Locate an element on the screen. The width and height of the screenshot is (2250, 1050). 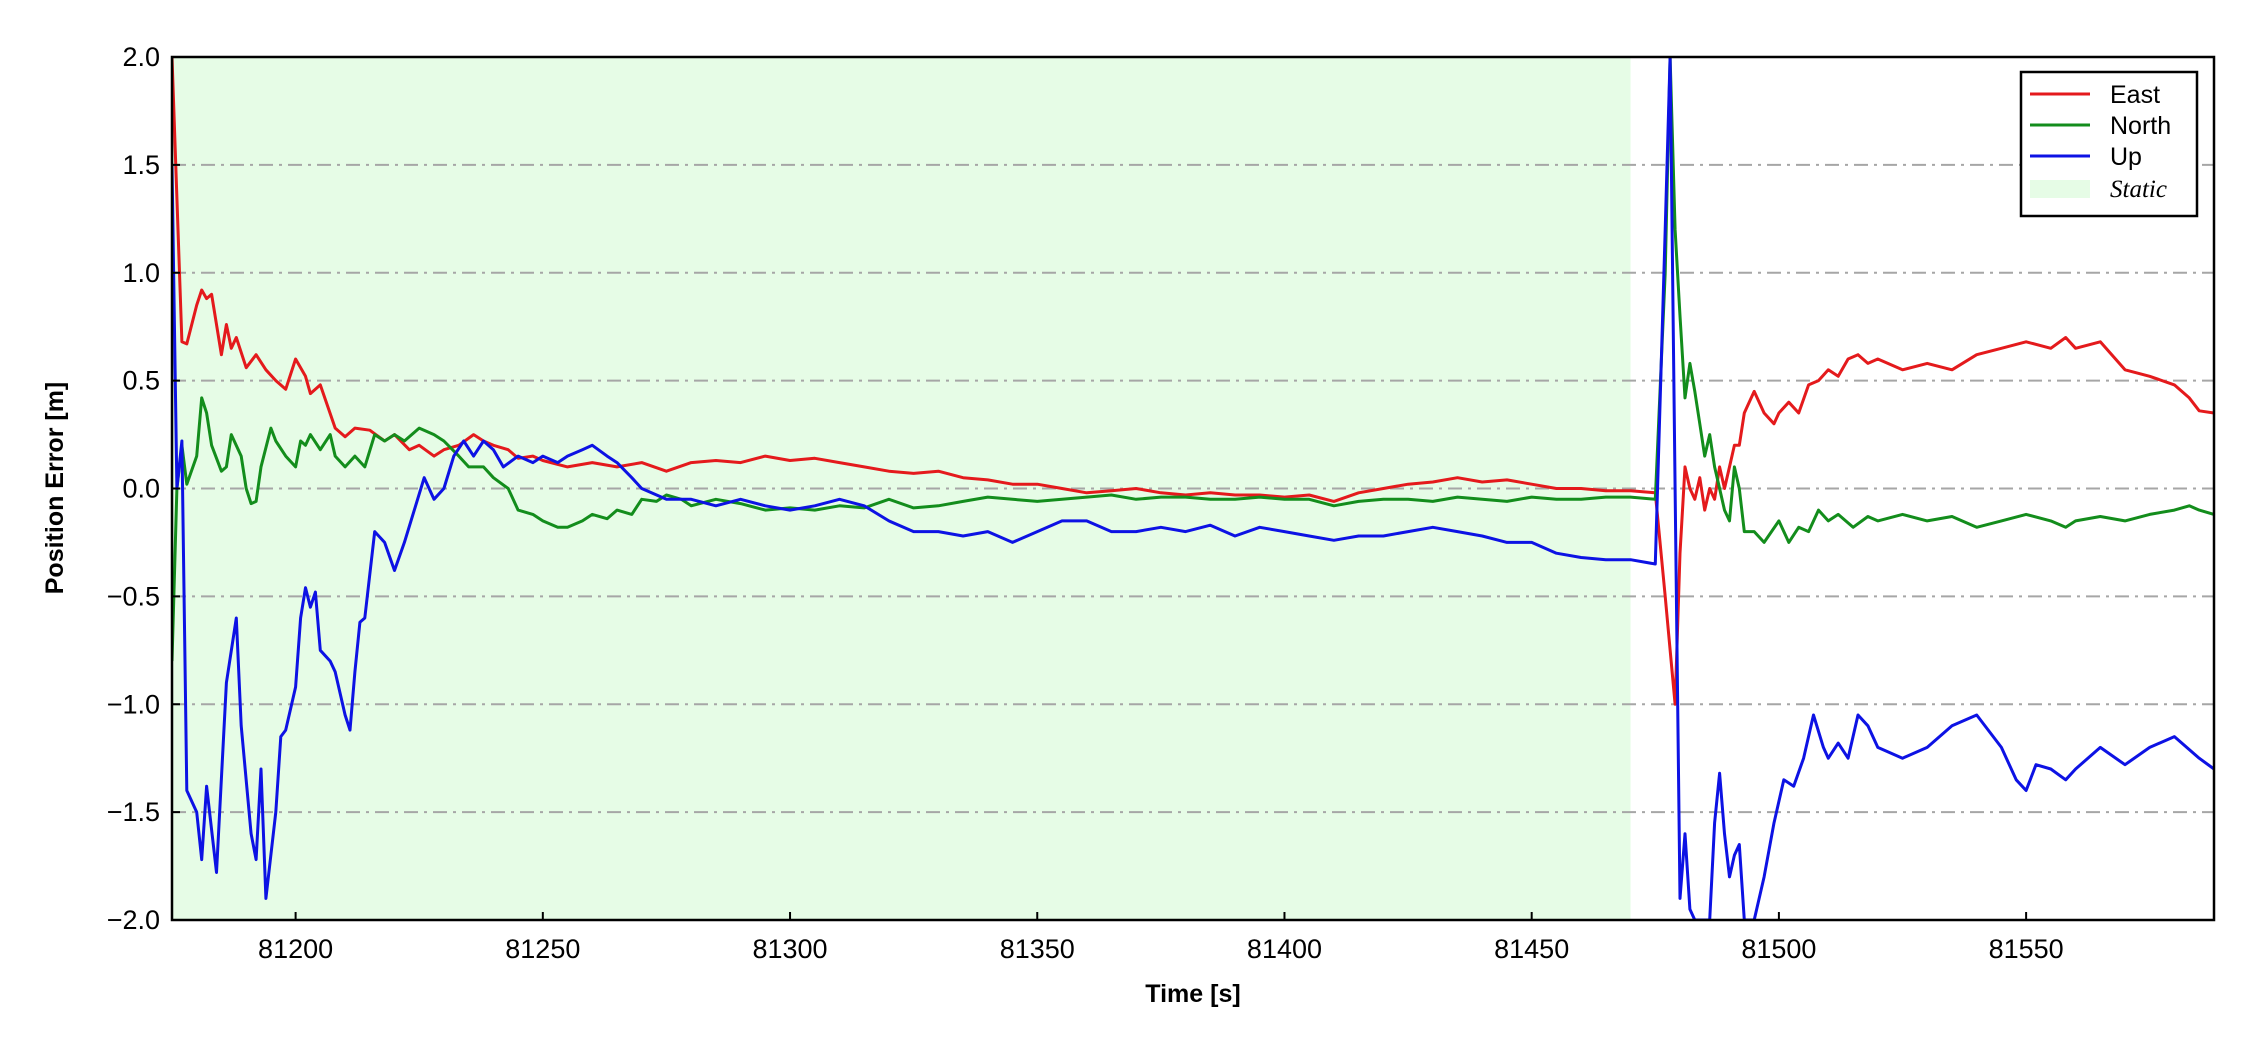
y-tick-label: −0.5 is located at coordinates (133, 596).